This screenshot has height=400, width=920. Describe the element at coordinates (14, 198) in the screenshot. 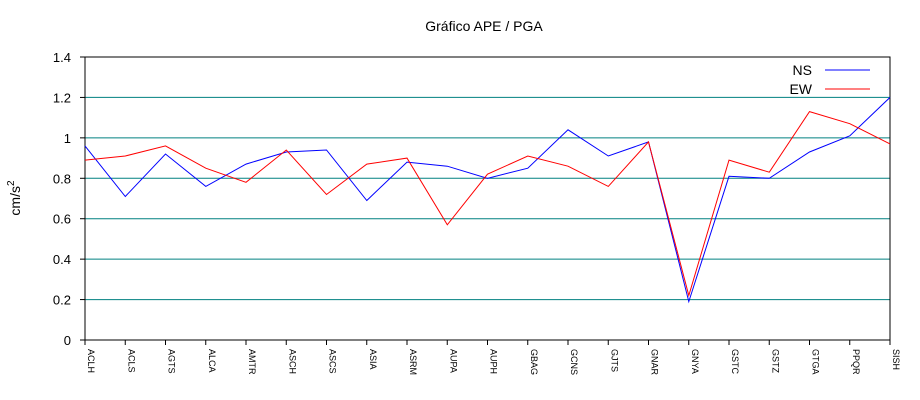

I see `y-axis-label: cm/s2` at that location.